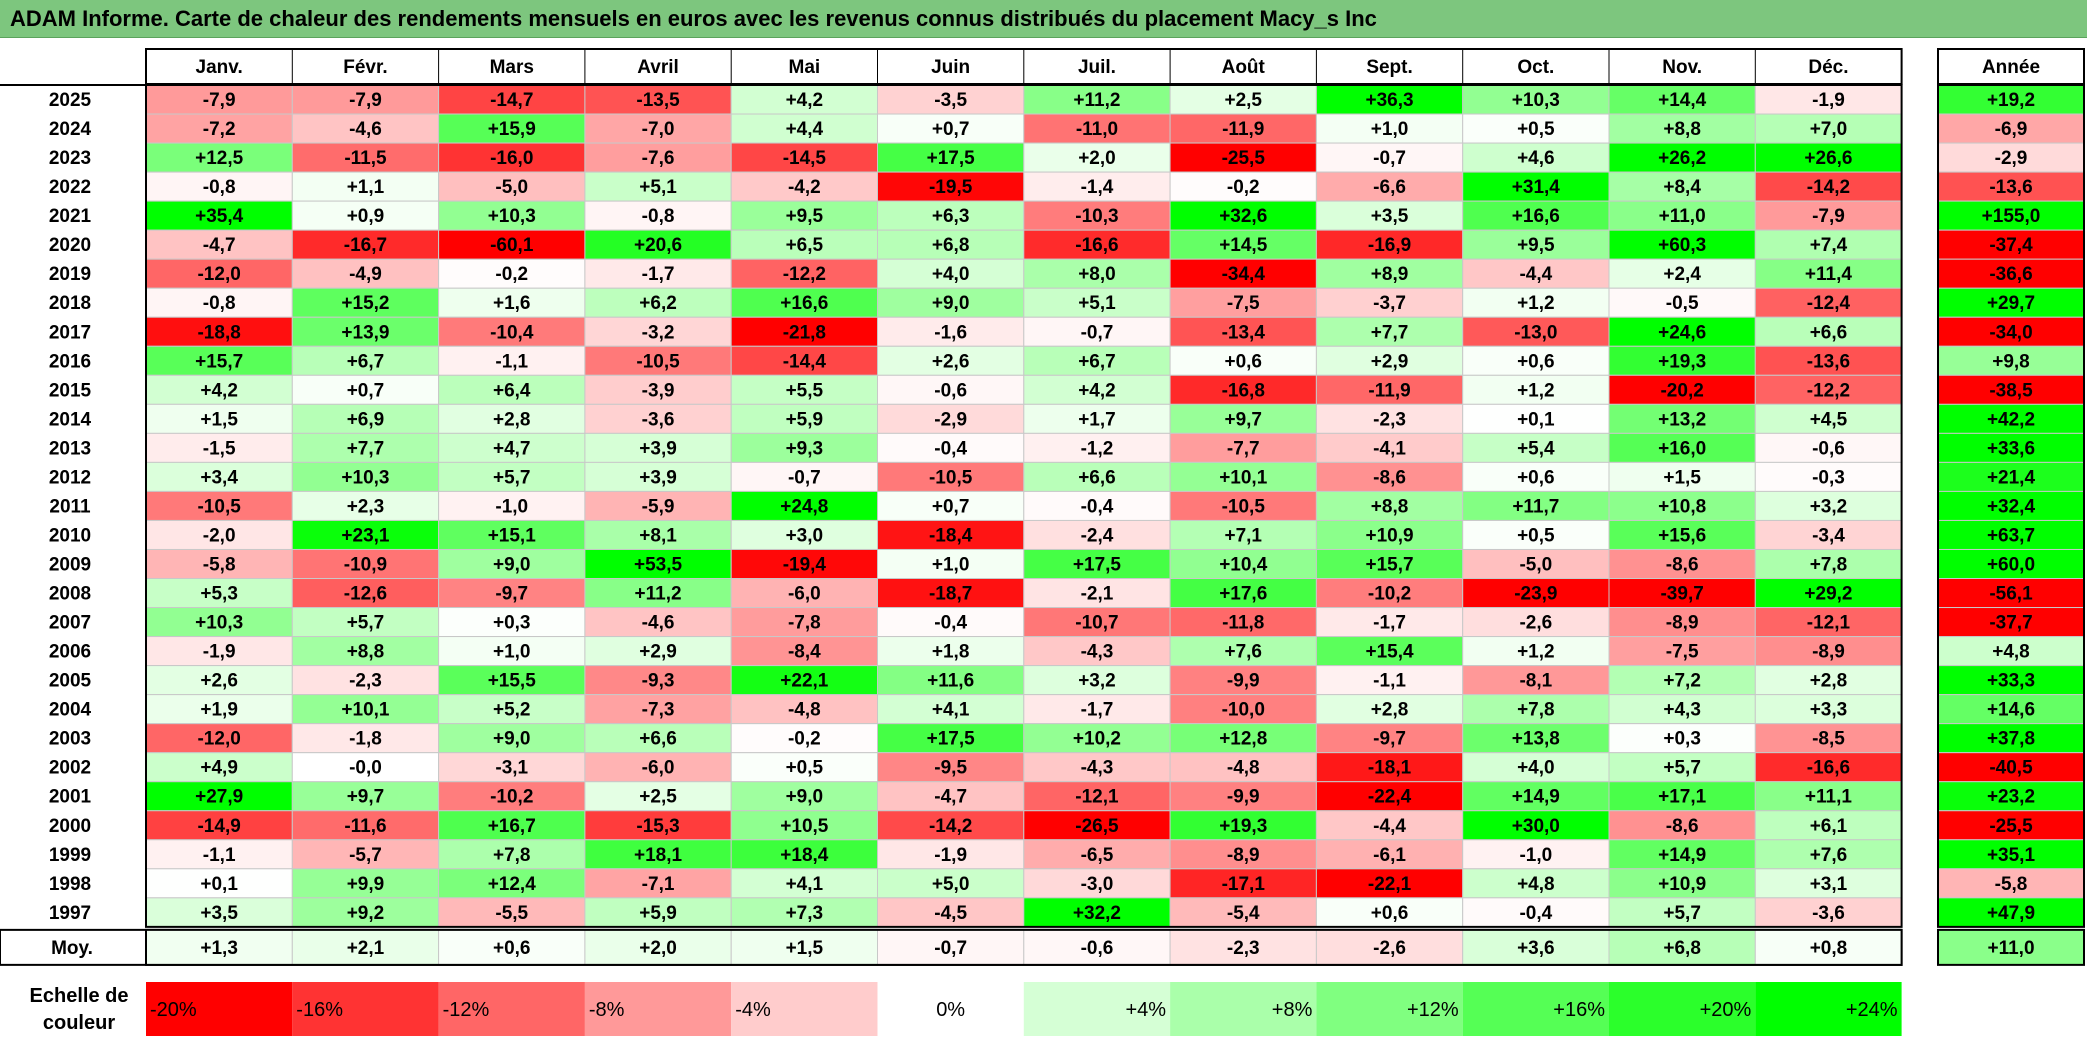 Image resolution: width=2087 pixels, height=1037 pixels. Describe the element at coordinates (1536, 158) in the screenshot. I see `heat-cell-value: +4,6` at that location.